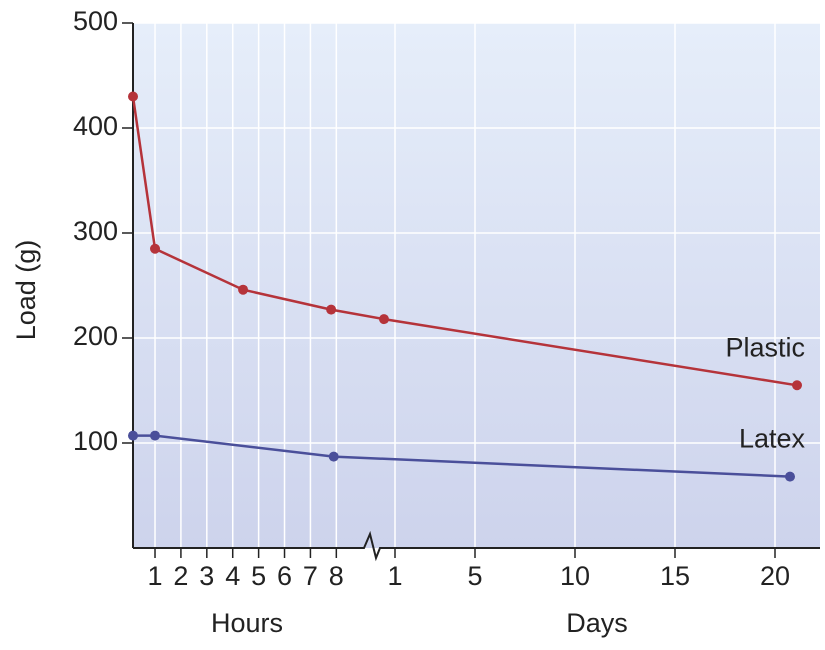  What do you see at coordinates (775, 576) in the screenshot?
I see `x-tick-label: 20` at bounding box center [775, 576].